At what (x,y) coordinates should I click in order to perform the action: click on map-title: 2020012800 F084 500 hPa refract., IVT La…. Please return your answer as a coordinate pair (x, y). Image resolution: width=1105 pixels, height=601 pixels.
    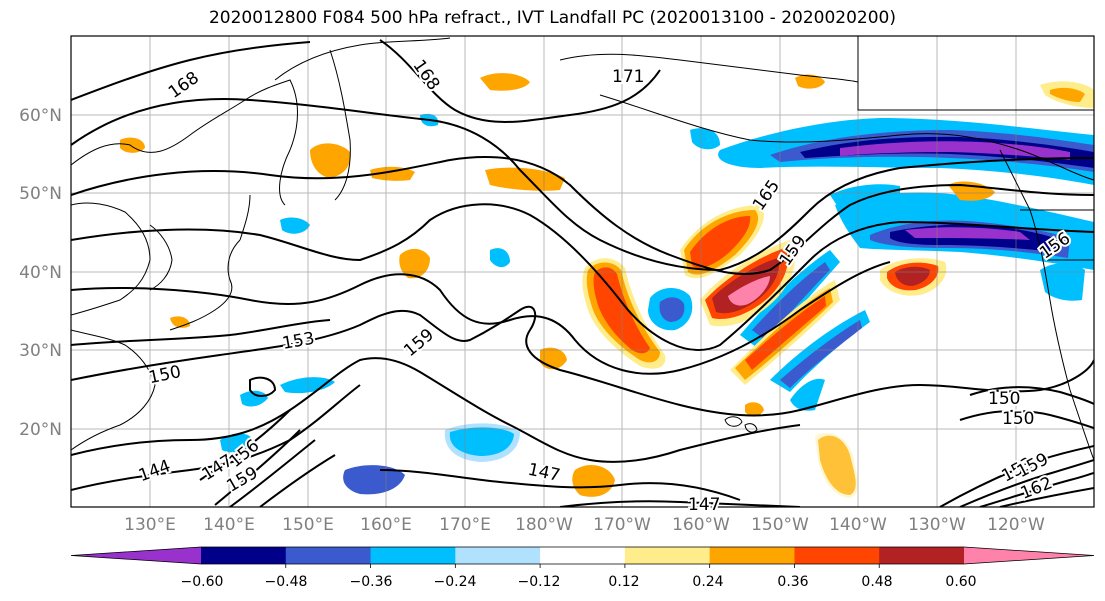
    Looking at the image, I should click on (552, 18).